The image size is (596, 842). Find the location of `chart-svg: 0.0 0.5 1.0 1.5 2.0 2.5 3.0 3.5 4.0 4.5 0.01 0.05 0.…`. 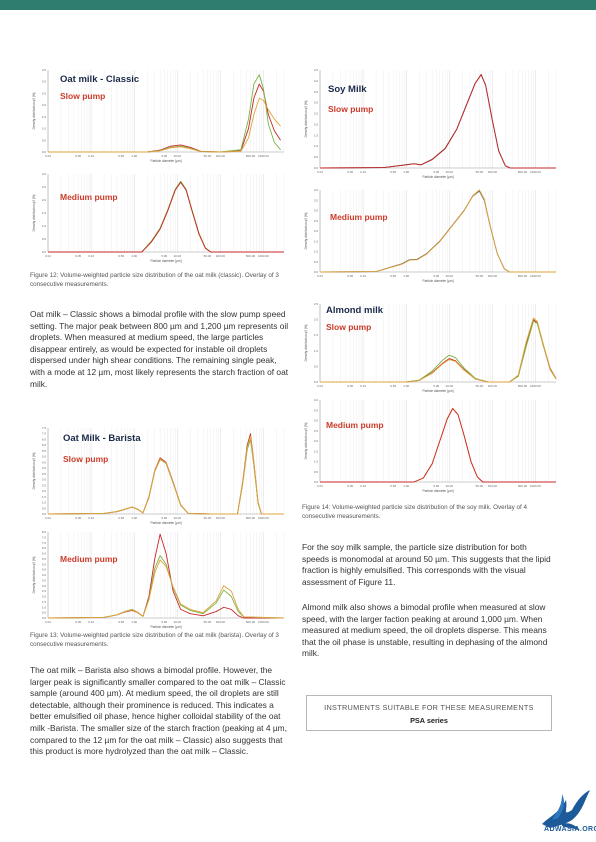

chart-svg: 0.0 0.5 1.0 1.5 2.0 2.5 3.0 3.5 4.0 4.5 0.01 0.05 0.… is located at coordinates (430, 123).